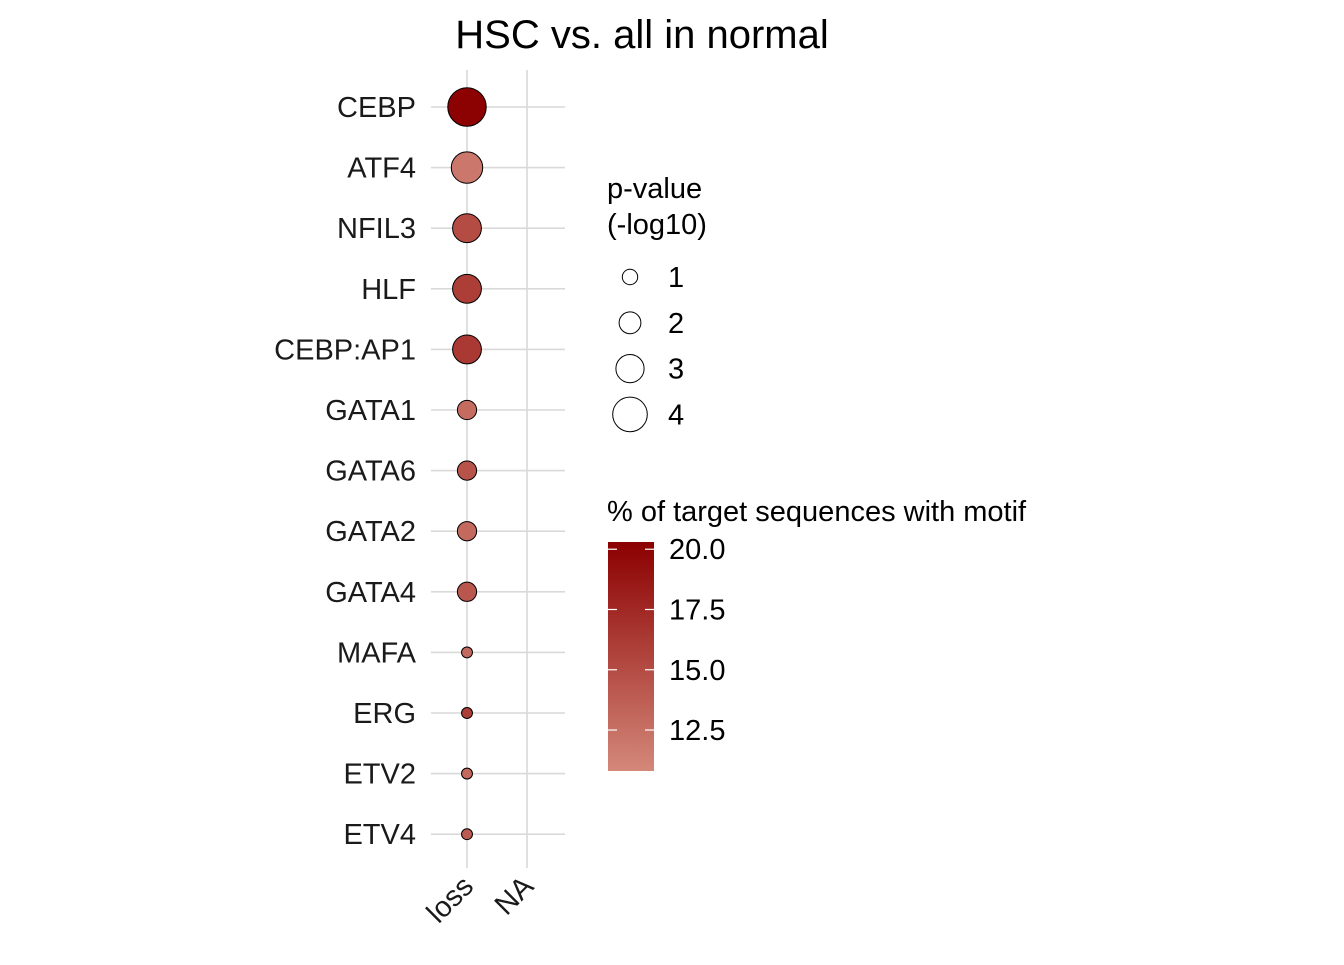  I want to click on y-tick-label-gata2: GATA2, so click(370, 532).